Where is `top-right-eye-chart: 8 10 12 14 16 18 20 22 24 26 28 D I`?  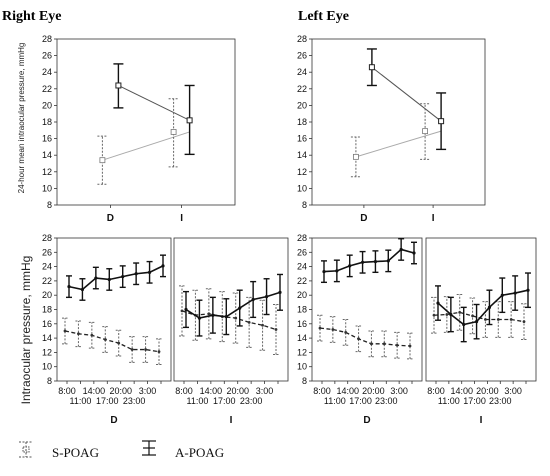 top-right-eye-chart: 8 10 12 14 16 18 20 22 24 26 28 D I is located at coordinates (139, 129).